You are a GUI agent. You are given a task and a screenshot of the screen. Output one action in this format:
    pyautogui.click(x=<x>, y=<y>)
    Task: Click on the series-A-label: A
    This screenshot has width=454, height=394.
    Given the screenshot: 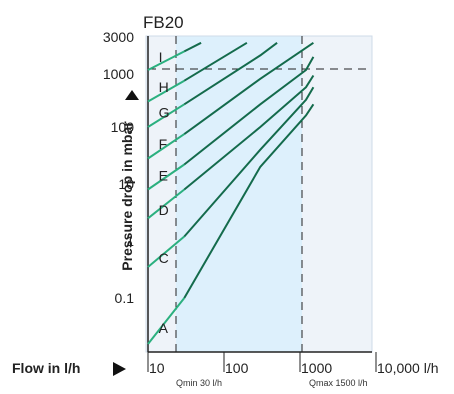 What is the action you would take?
    pyautogui.click(x=164, y=328)
    